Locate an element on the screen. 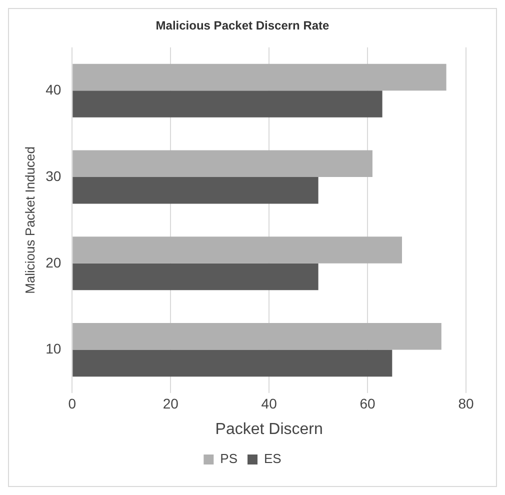  x-tick-label: 80 is located at coordinates (466, 403).